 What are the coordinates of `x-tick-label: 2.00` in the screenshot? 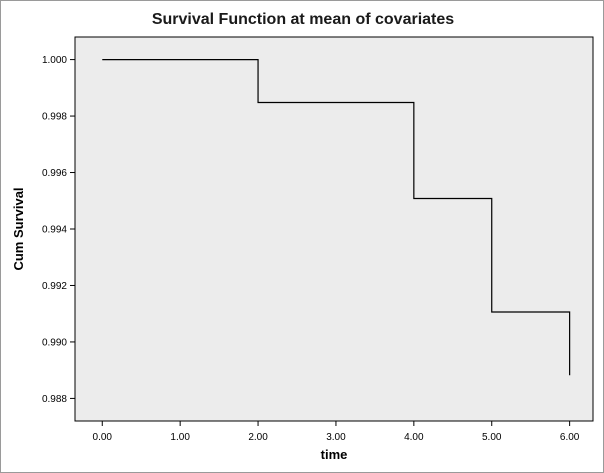 It's located at (258, 437).